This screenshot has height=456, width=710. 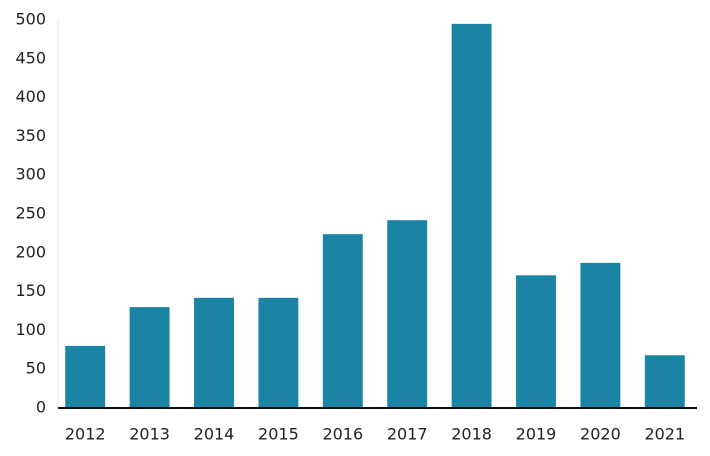 What do you see at coordinates (278, 434) in the screenshot?
I see `x-tick-label: 2015` at bounding box center [278, 434].